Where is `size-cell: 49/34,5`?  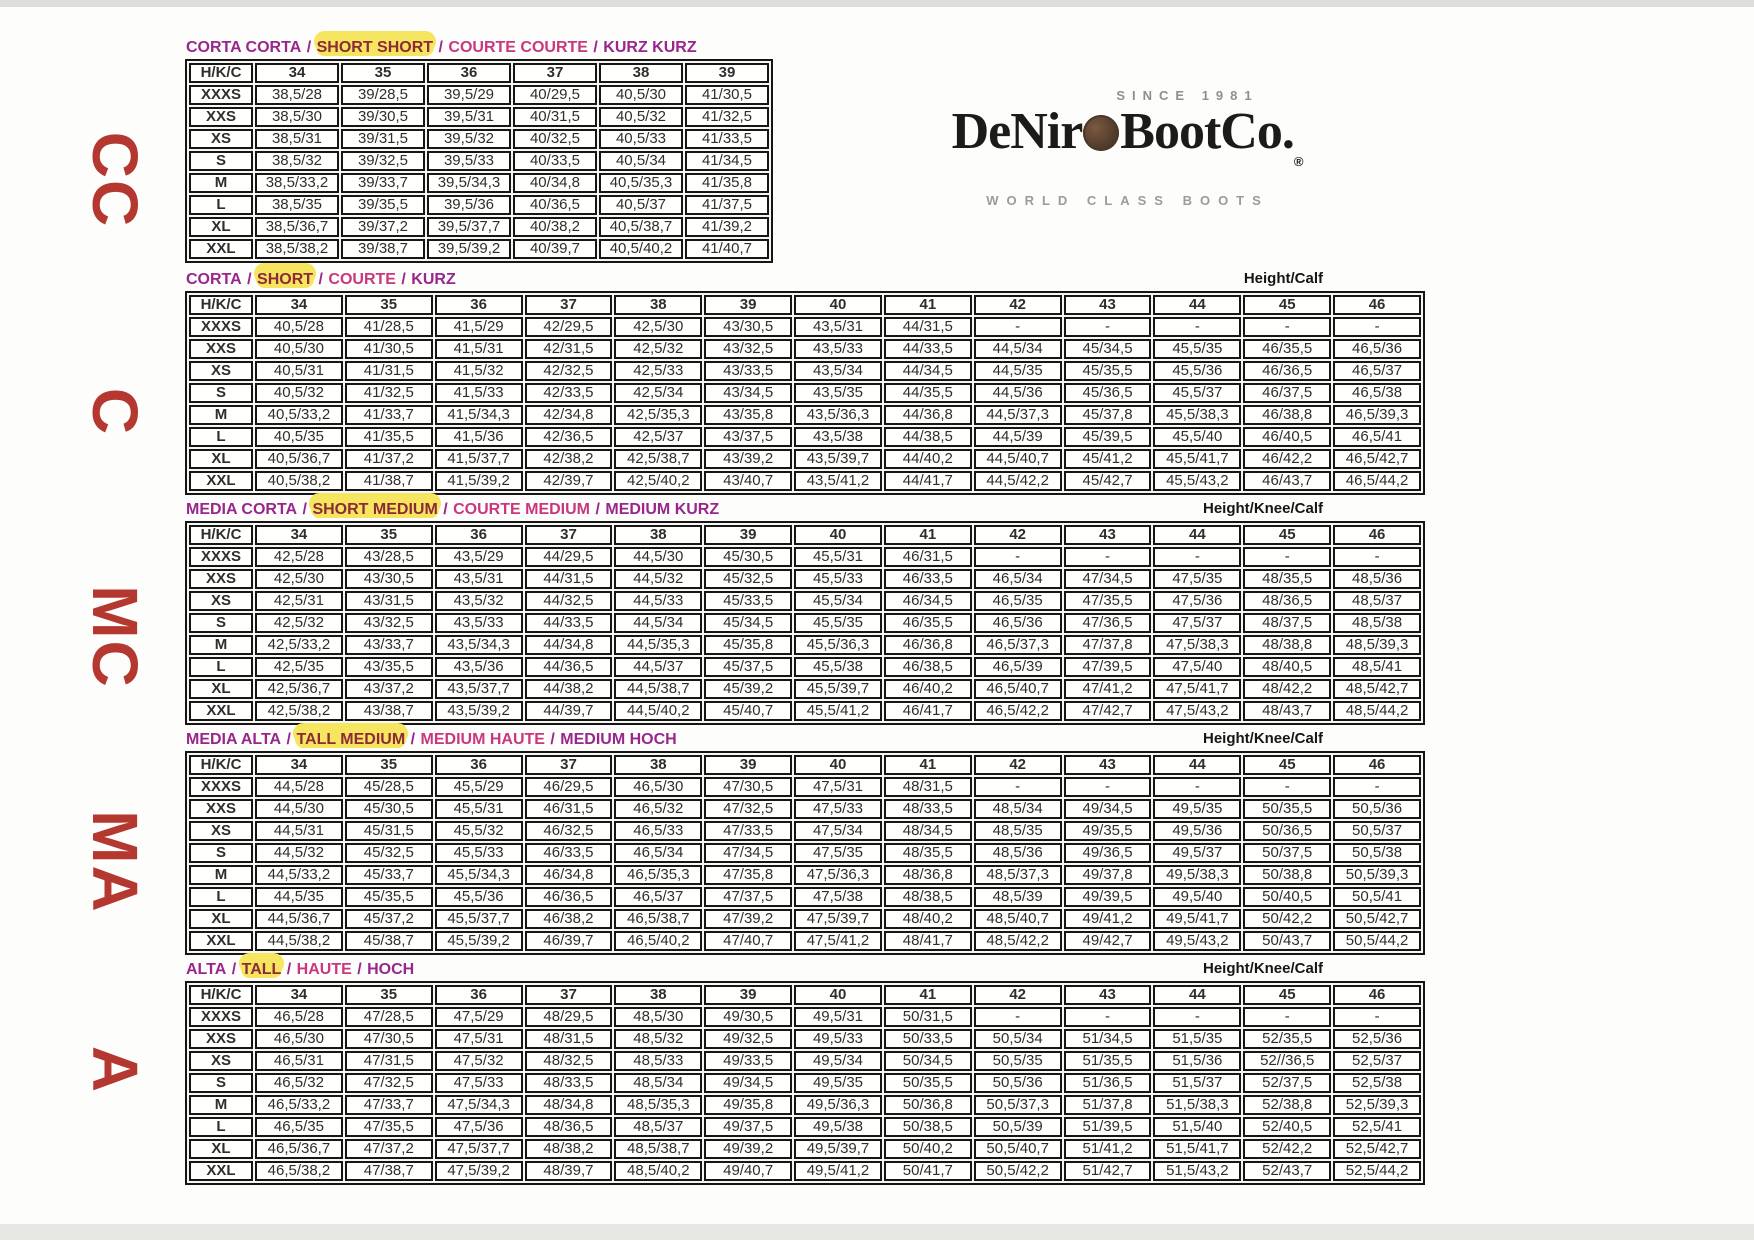
size-cell: 49/34,5 is located at coordinates (1107, 809).